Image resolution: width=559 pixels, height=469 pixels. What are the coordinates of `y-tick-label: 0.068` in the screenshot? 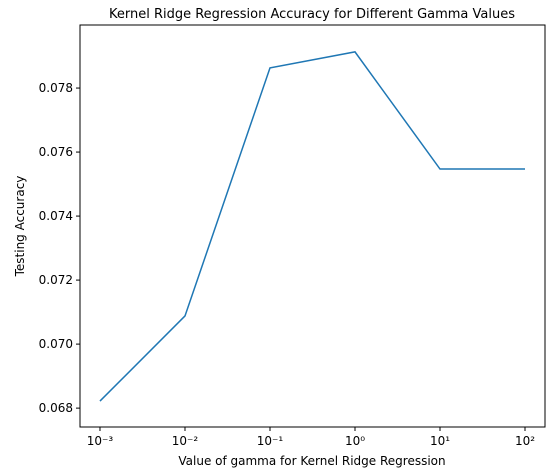 It's located at (56, 408).